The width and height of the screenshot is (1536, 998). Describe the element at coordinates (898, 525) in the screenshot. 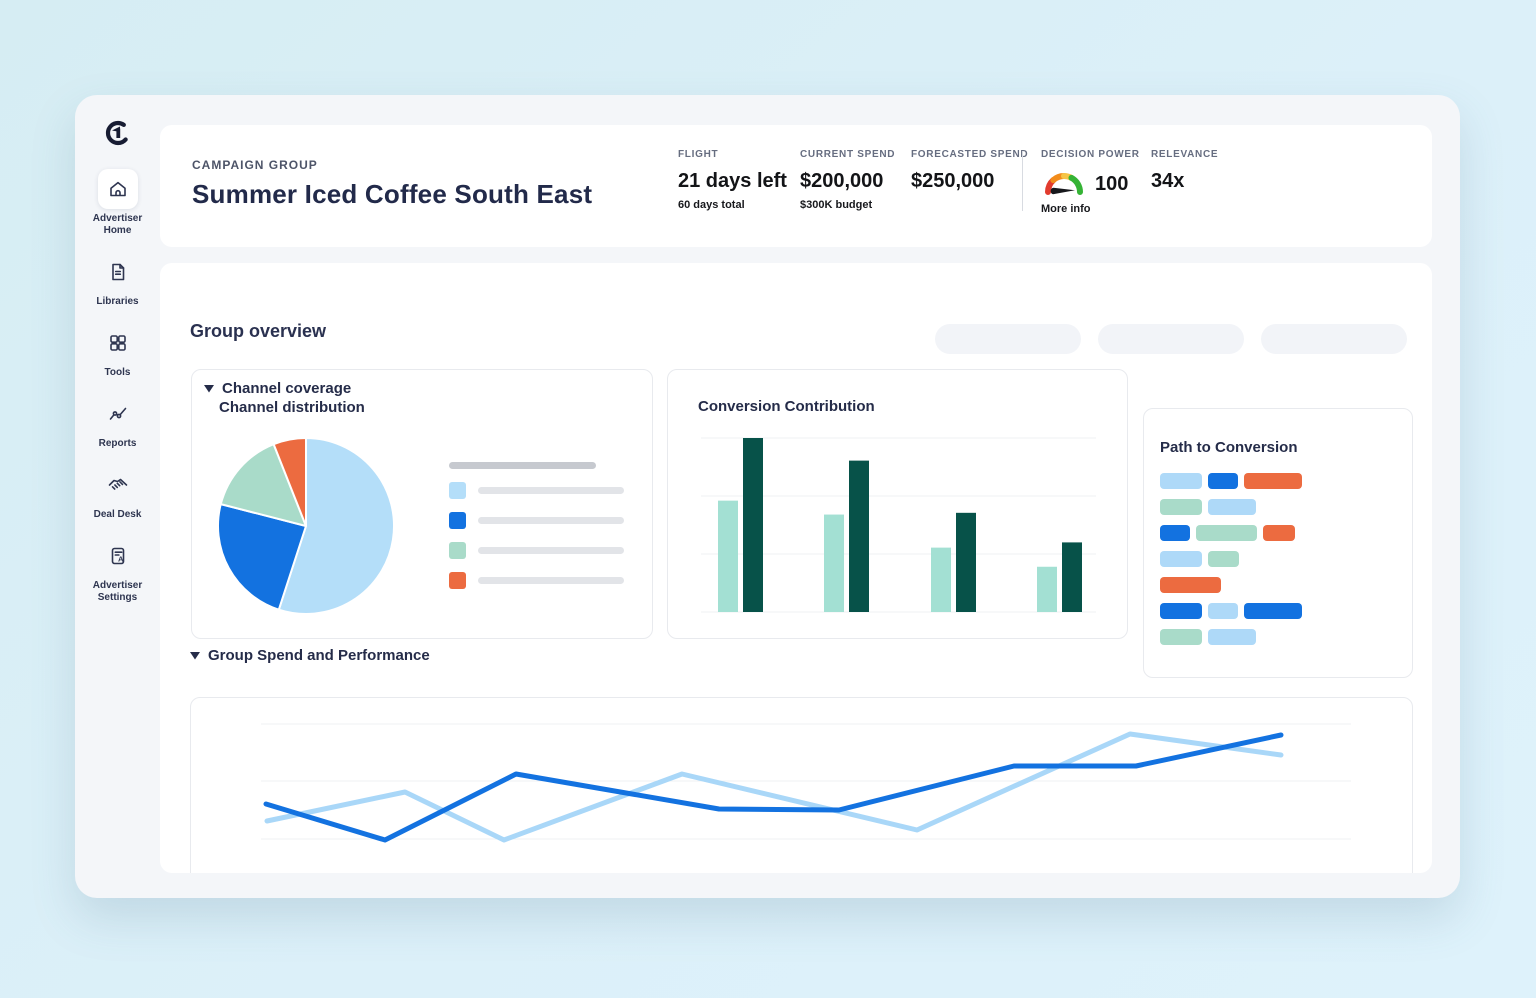

I see `conversion-contribution-bar-chart` at that location.